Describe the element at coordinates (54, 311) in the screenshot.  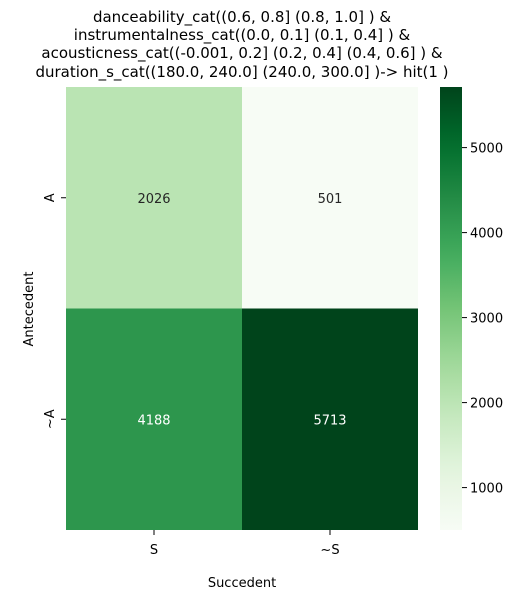
I see `y-tick-labels: A ~A` at that location.